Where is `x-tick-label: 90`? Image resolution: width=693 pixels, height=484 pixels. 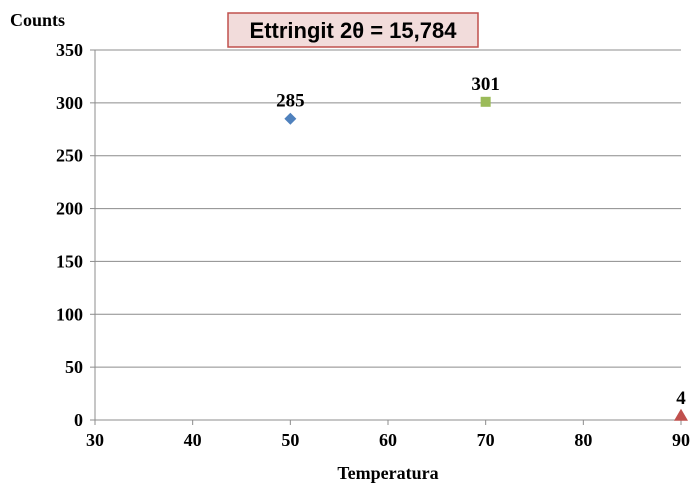
x-tick-label: 90 is located at coordinates (681, 440).